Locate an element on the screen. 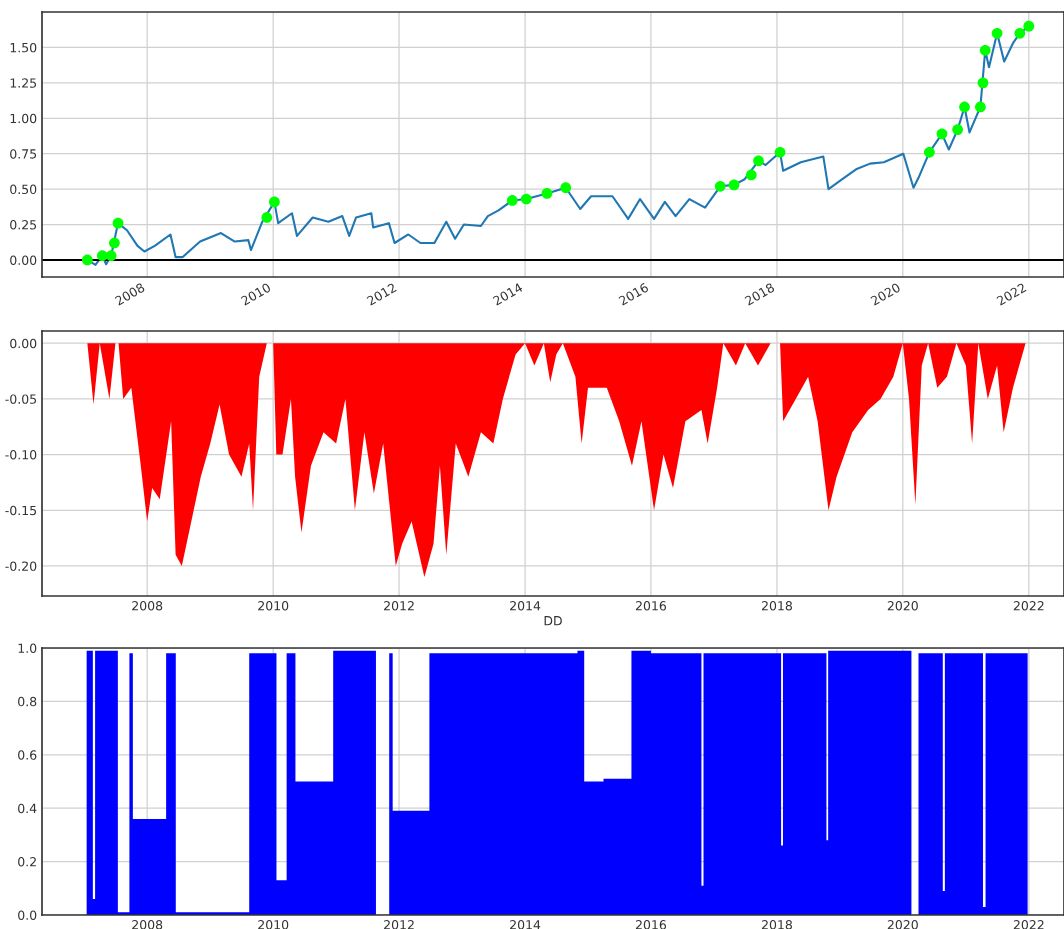  x-axis-title: DD is located at coordinates (553, 621).